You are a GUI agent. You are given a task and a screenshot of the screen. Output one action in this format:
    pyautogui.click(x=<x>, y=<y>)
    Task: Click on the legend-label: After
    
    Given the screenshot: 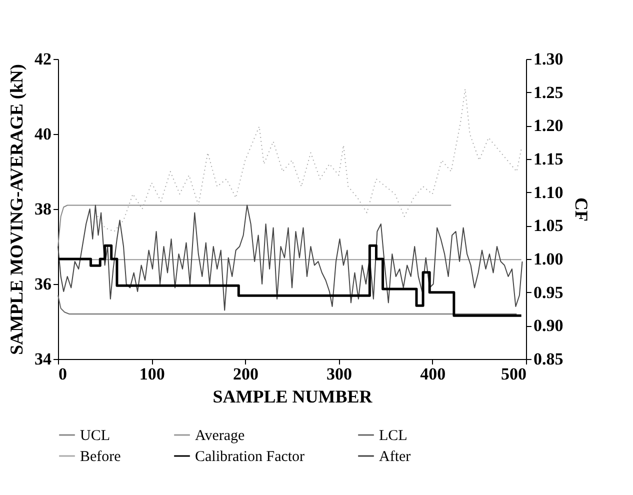 What is the action you would take?
    pyautogui.click(x=395, y=457)
    